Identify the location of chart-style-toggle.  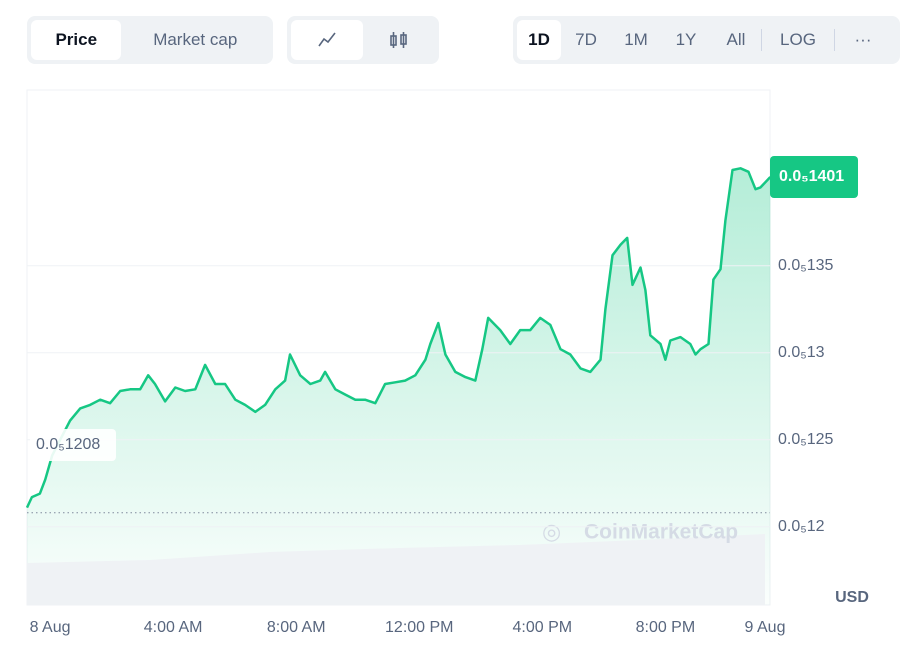
(363, 40).